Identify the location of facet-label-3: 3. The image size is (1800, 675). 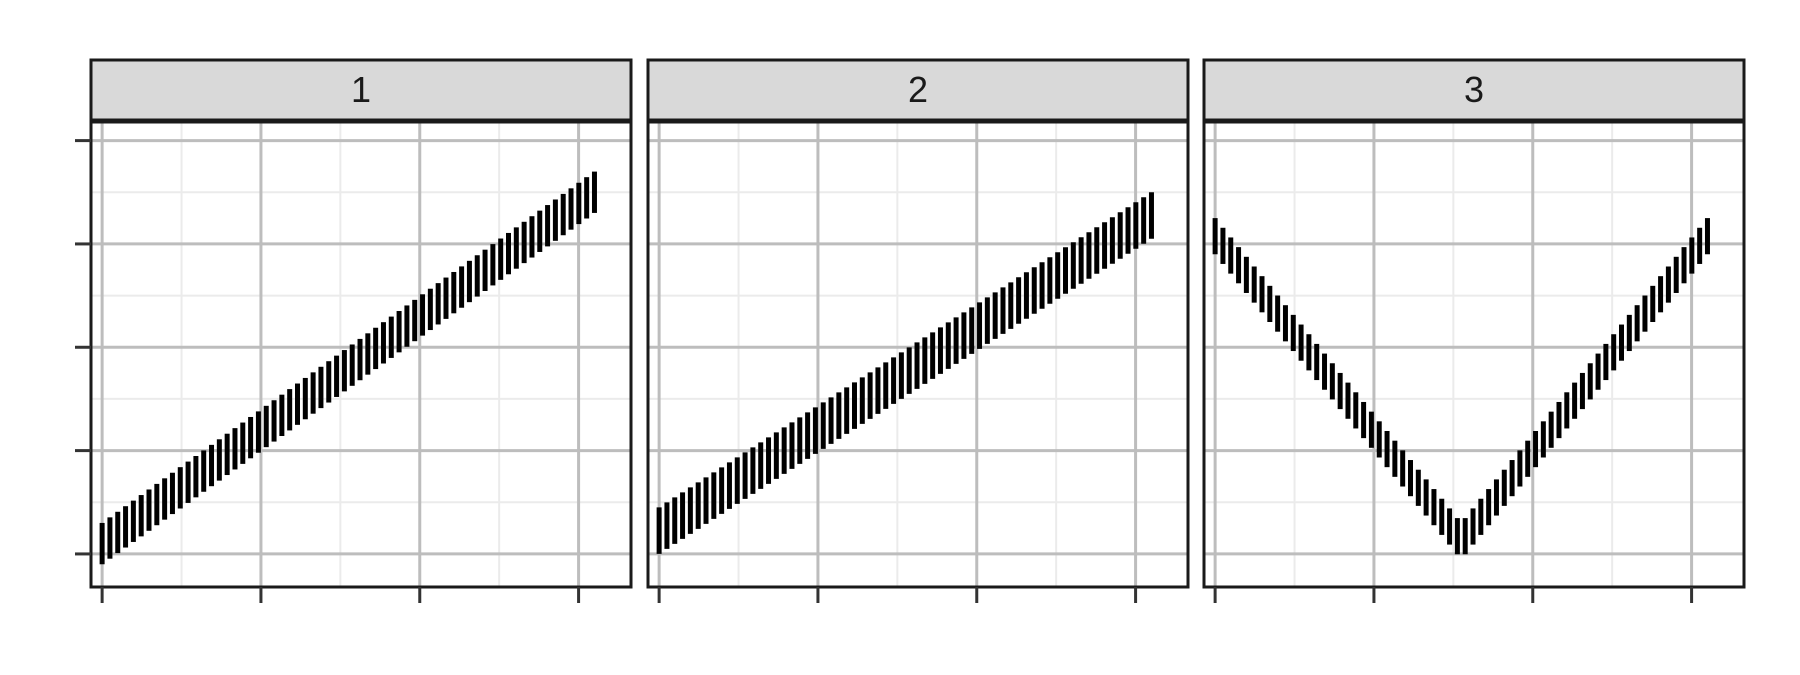
(1474, 89).